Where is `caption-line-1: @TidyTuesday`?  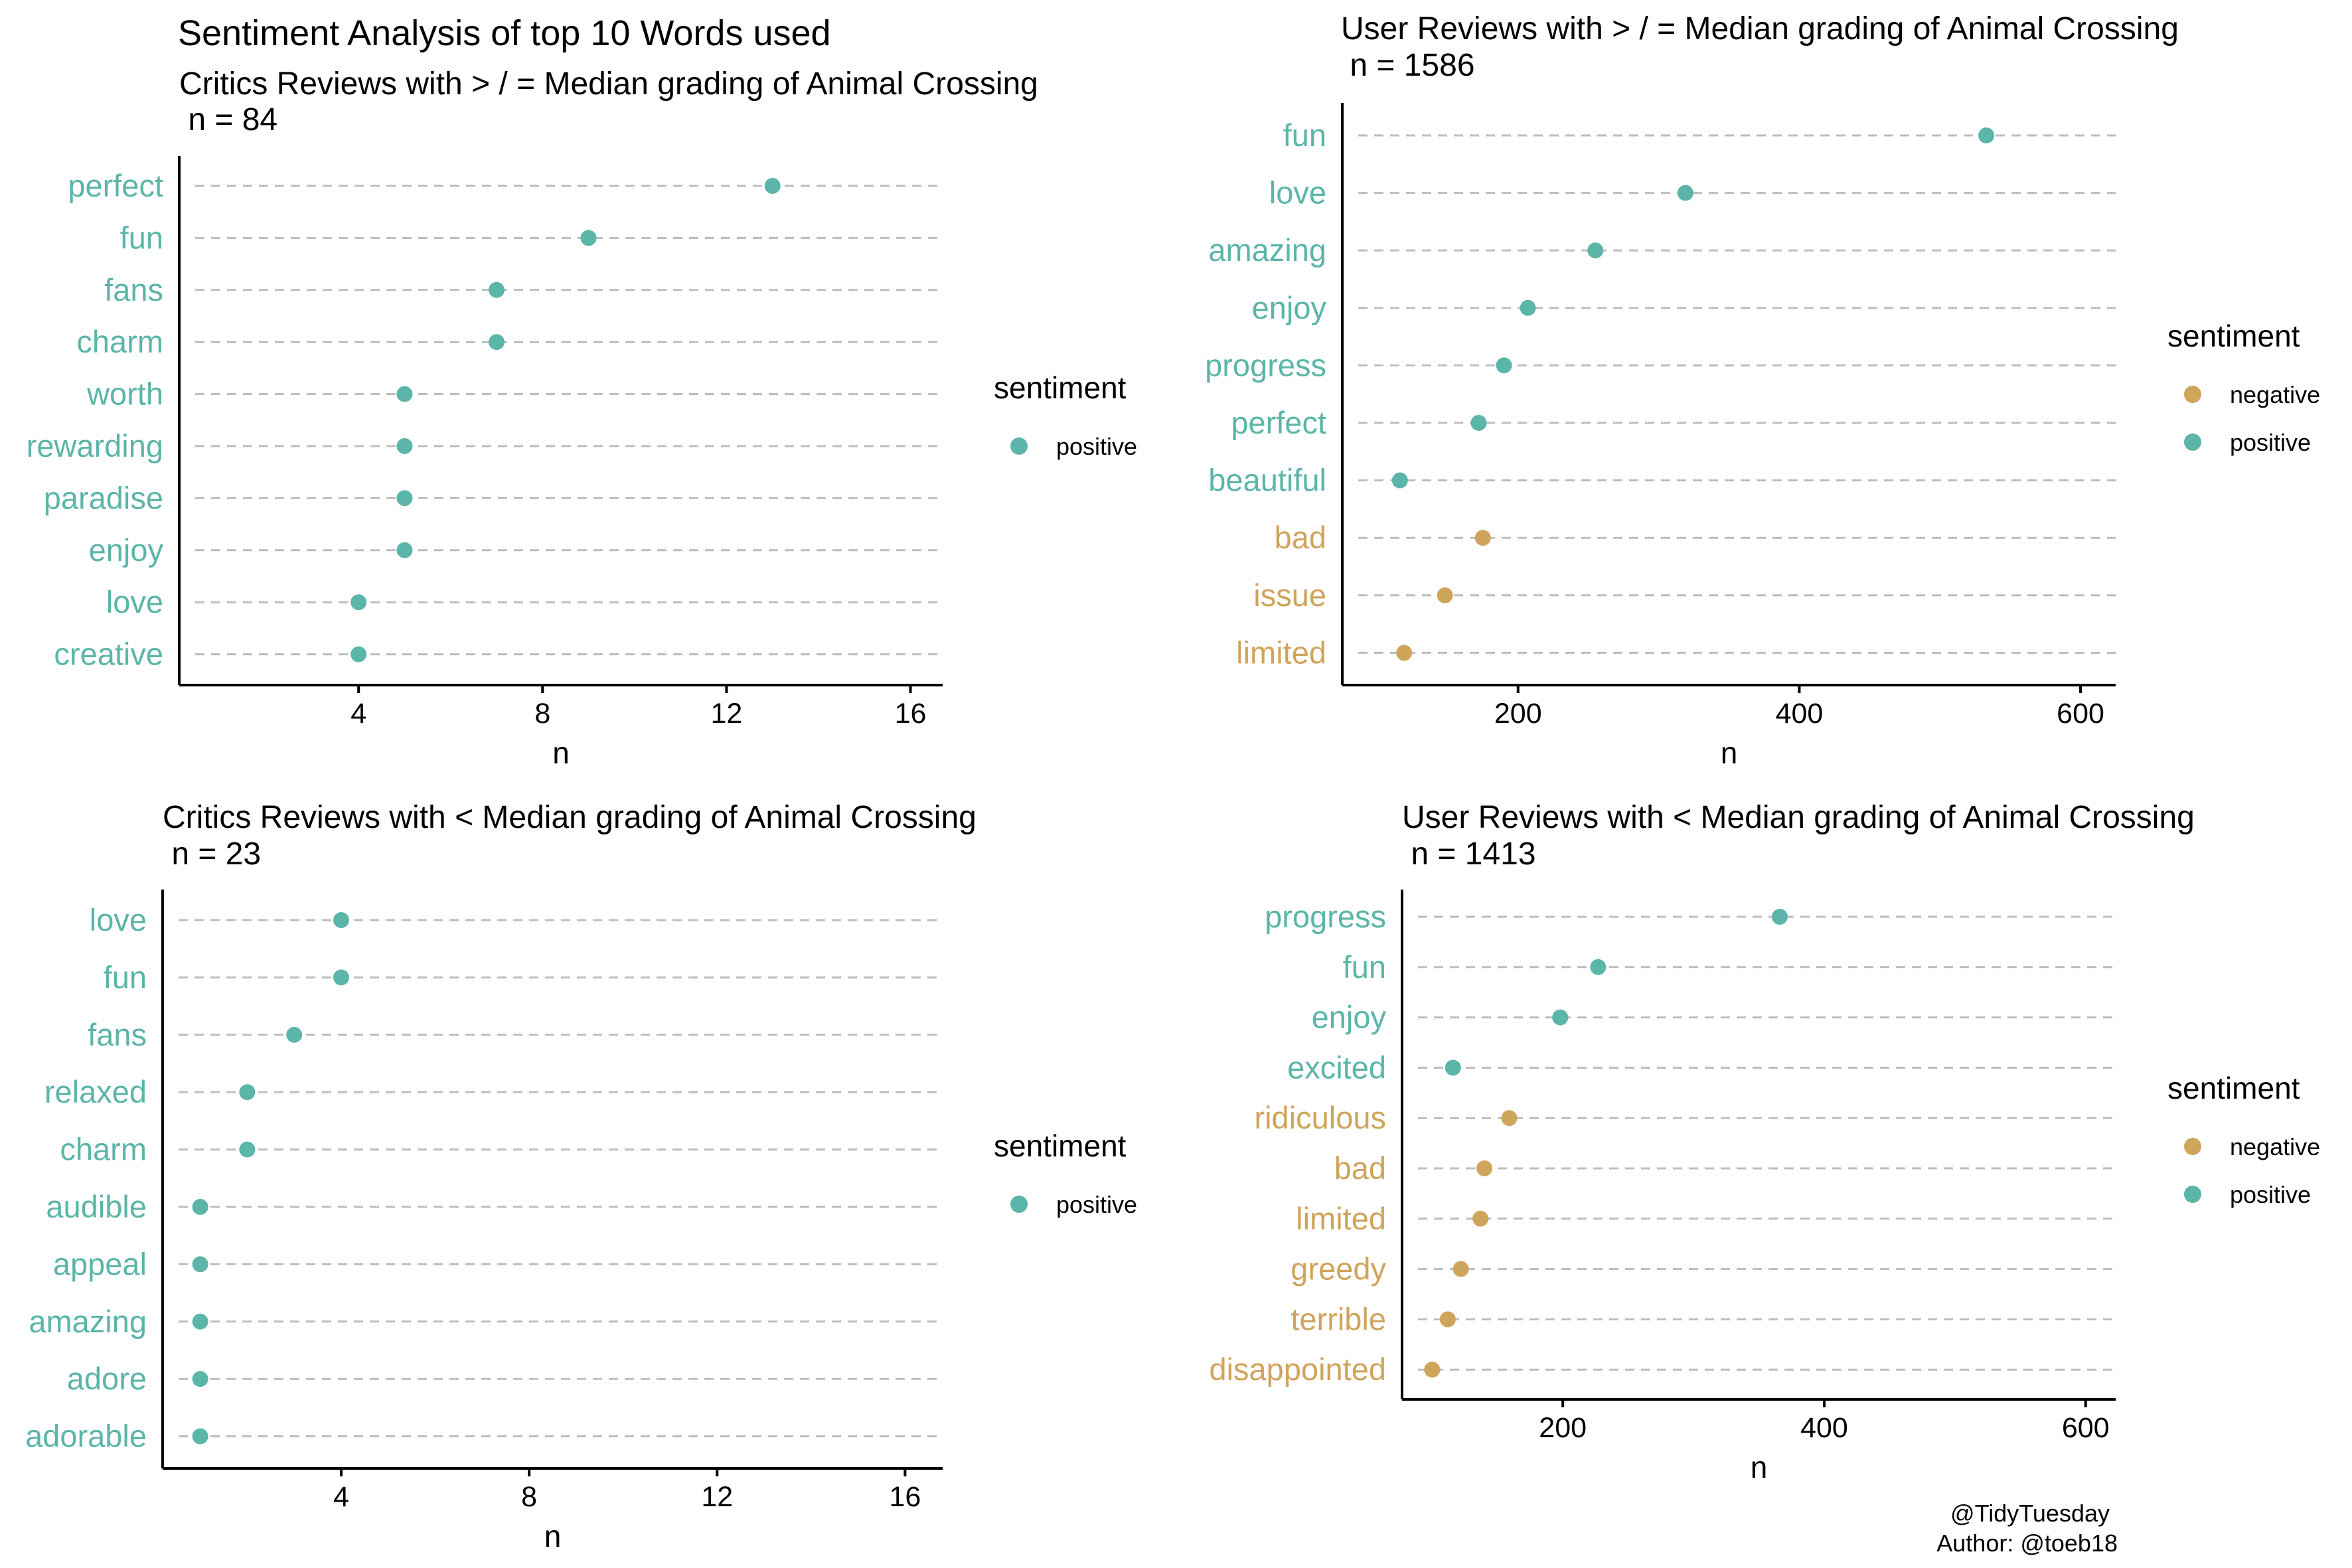
caption-line-1: @TidyTuesday is located at coordinates (2030, 1514).